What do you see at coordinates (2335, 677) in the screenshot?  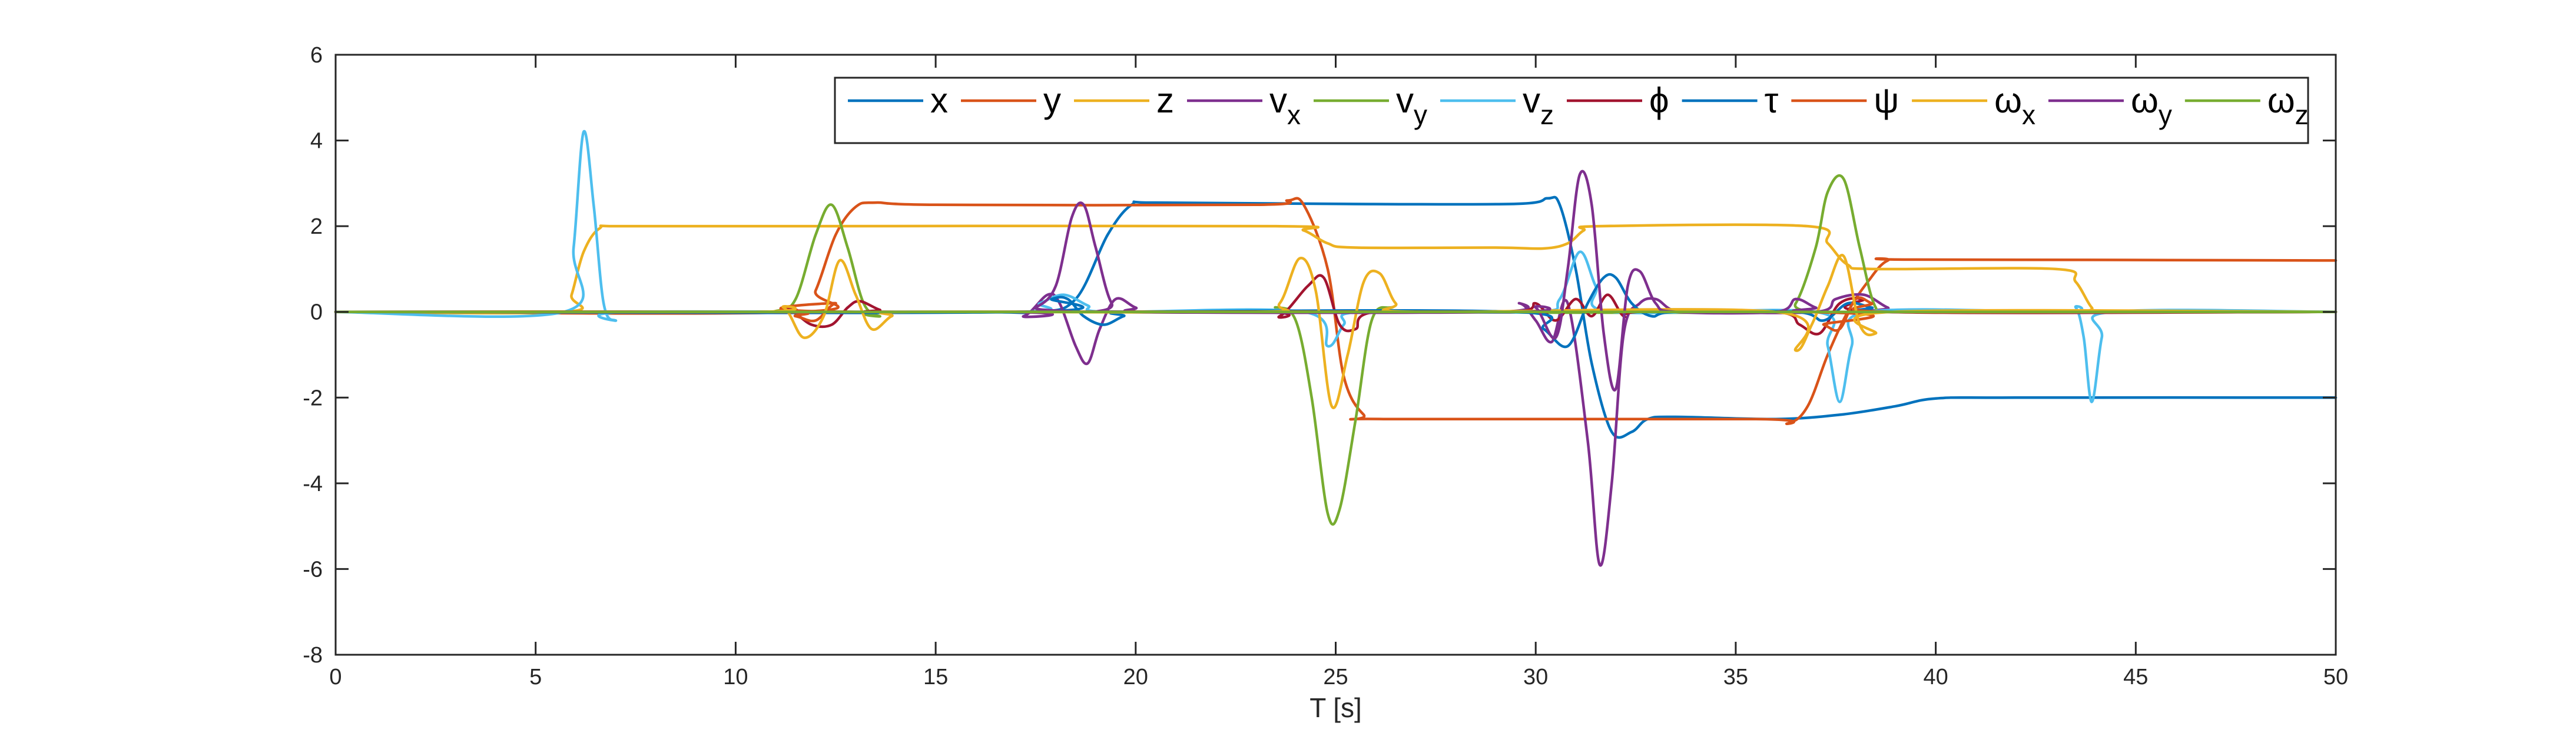 I see `x-tick-label: 50` at bounding box center [2335, 677].